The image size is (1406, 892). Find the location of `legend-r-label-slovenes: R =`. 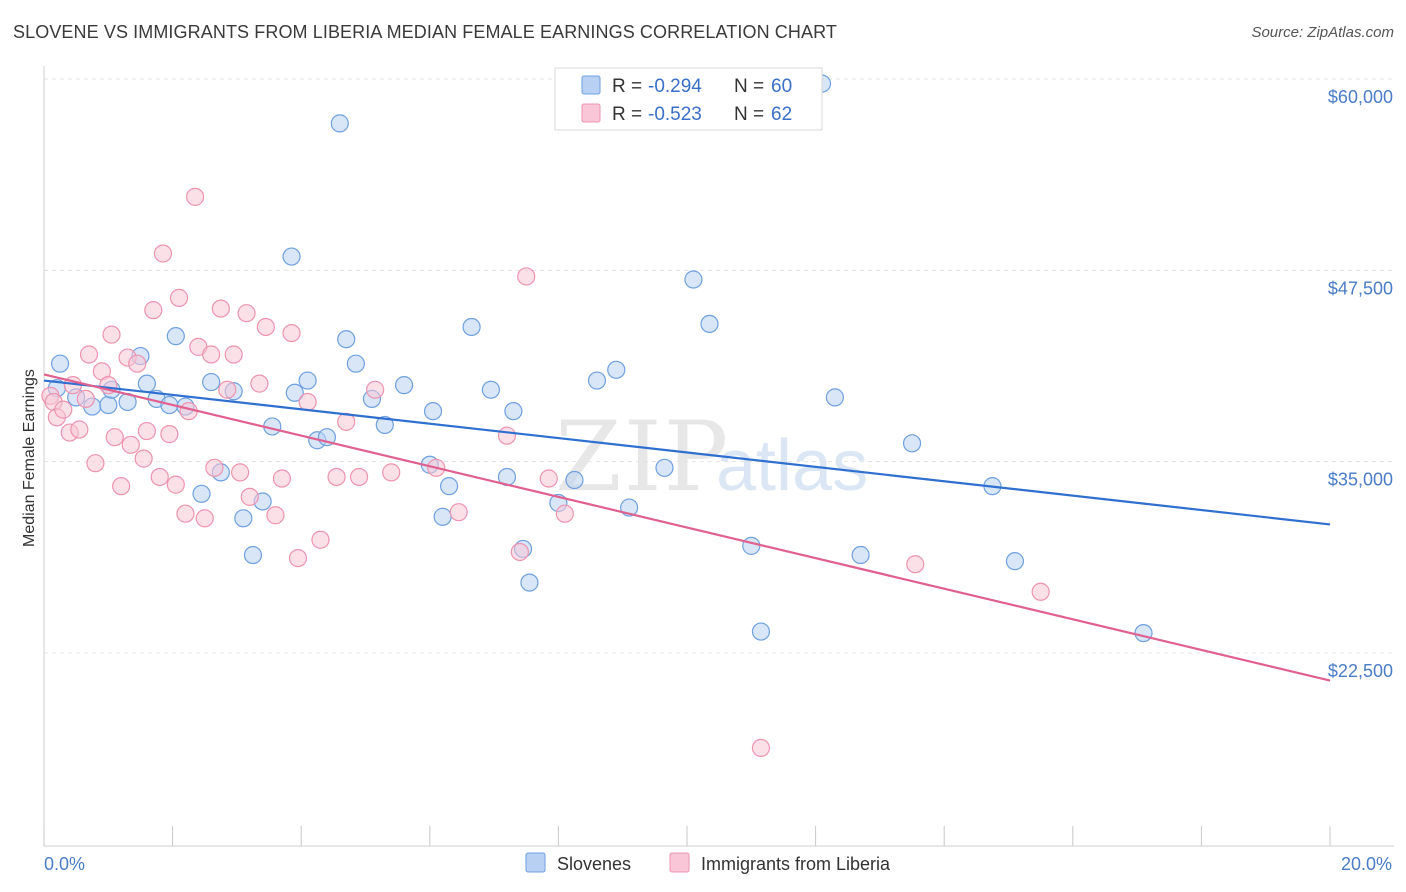

legend-r-label-slovenes: R = is located at coordinates (627, 86).